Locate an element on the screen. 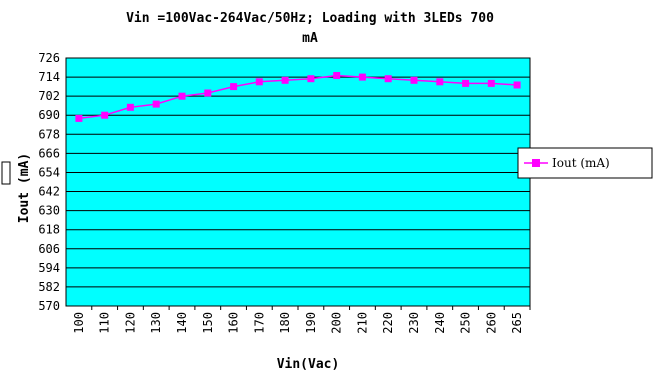 Image resolution: width=656 pixels, height=376 pixels. x-tick-label: 130 is located at coordinates (156, 323).